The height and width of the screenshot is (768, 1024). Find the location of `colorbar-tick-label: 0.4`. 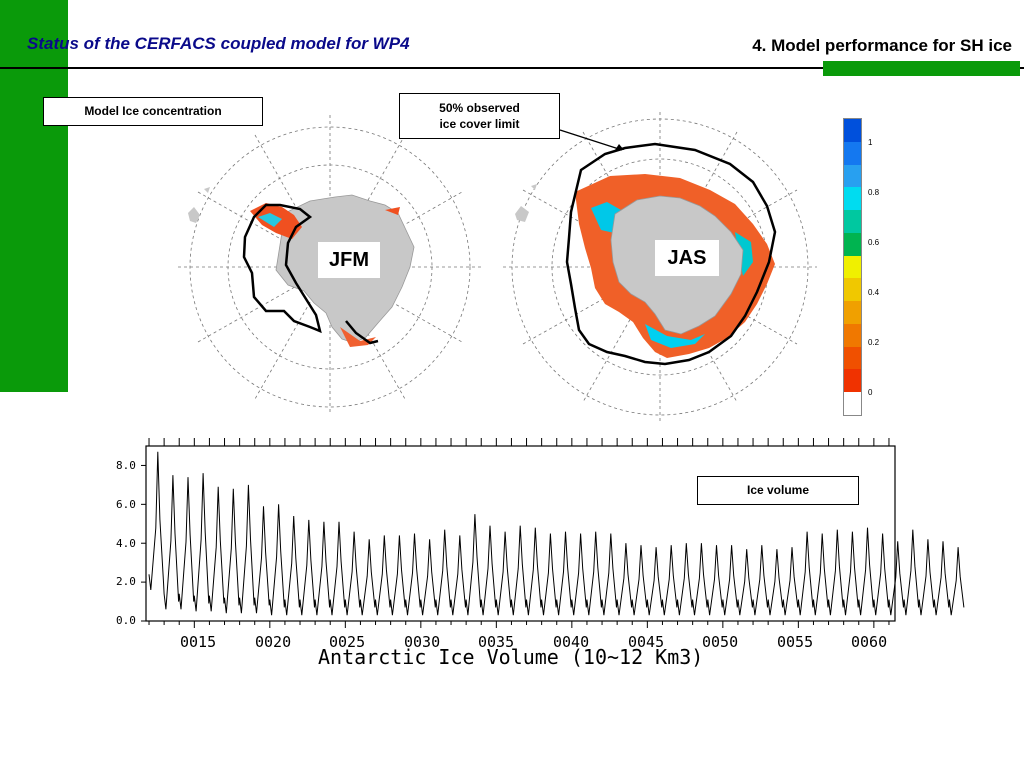

colorbar-tick-label: 0.4 is located at coordinates (874, 292).